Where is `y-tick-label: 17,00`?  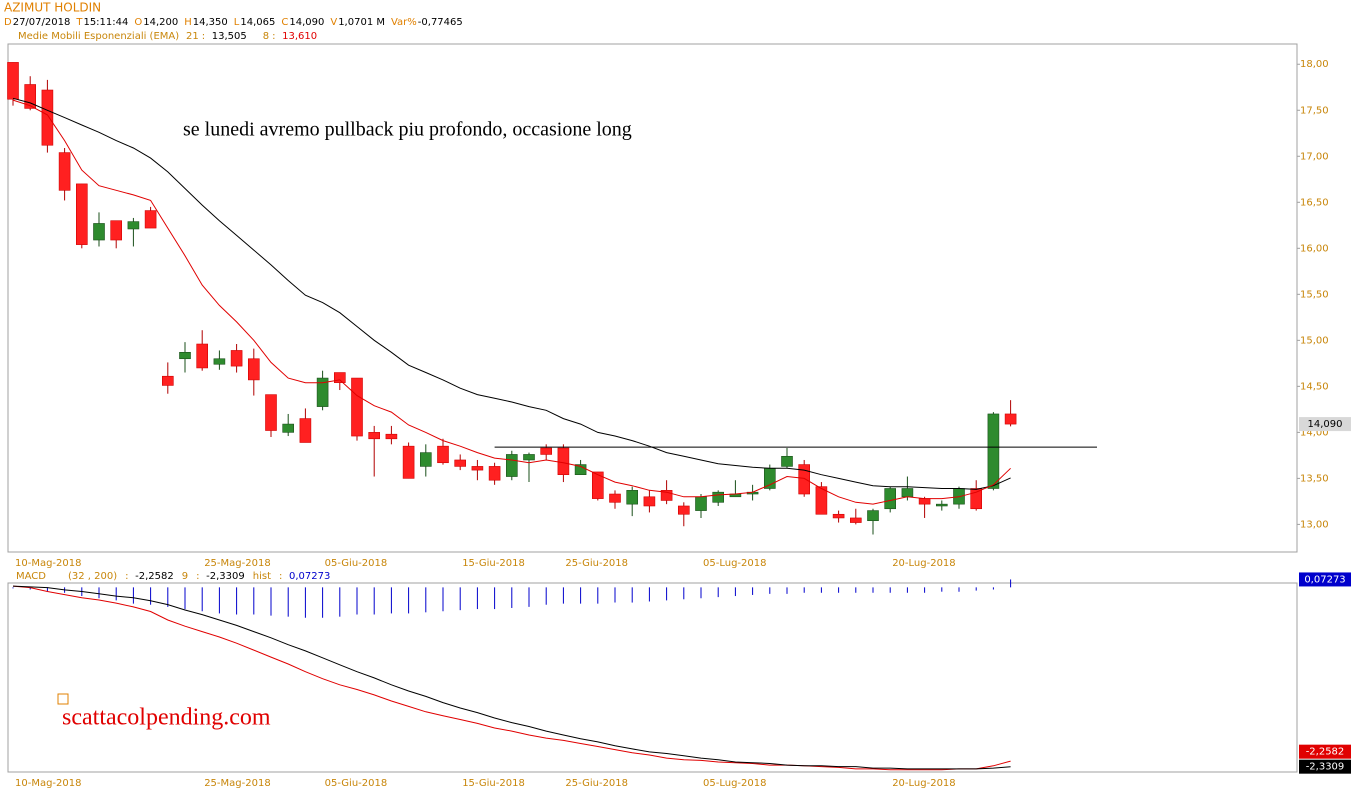
y-tick-label: 17,00 is located at coordinates (1314, 156).